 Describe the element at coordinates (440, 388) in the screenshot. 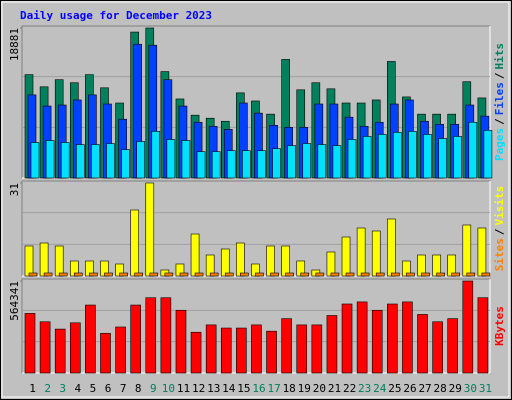

I see `x-tick-label: 28` at that location.